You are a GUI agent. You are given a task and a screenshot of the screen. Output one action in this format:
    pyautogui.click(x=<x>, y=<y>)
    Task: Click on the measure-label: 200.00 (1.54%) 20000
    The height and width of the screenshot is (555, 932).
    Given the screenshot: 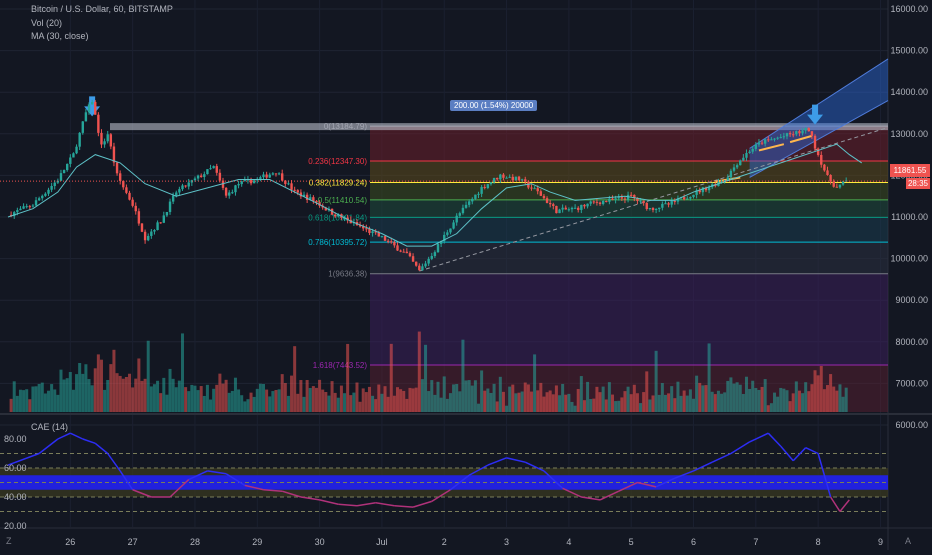 What is the action you would take?
    pyautogui.click(x=494, y=105)
    